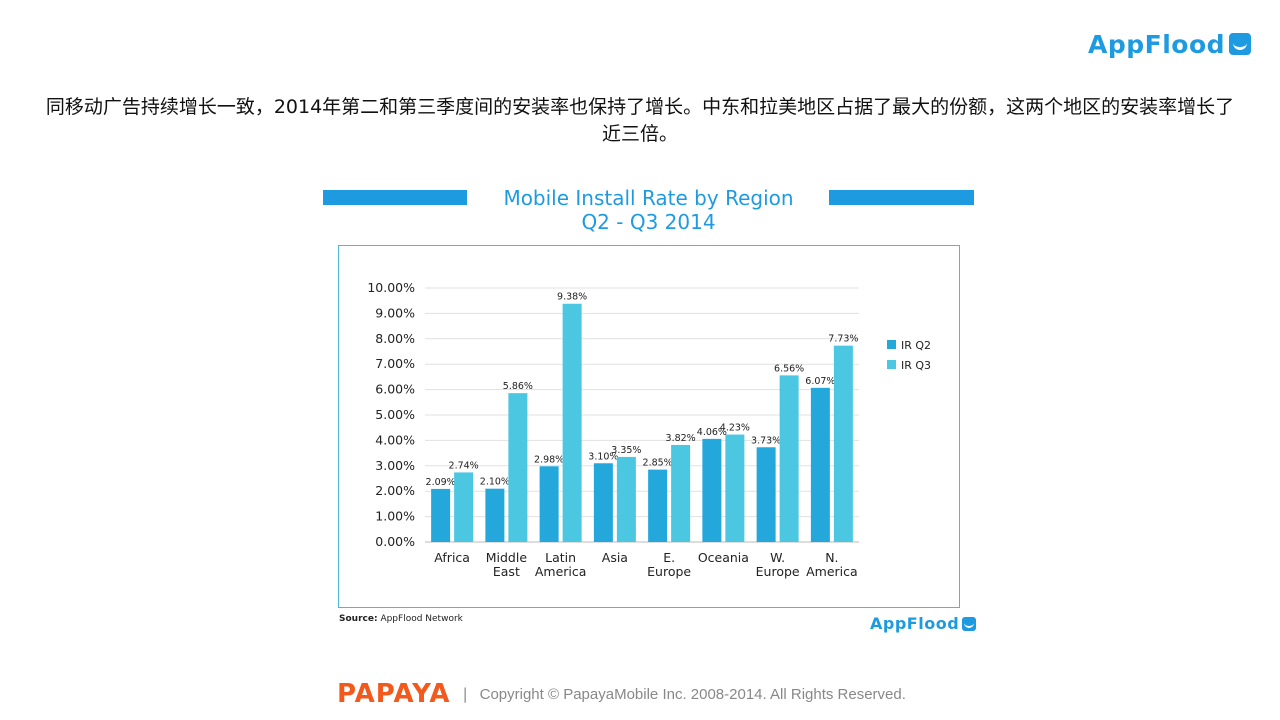 The width and height of the screenshot is (1280, 720). Describe the element at coordinates (648, 198) in the screenshot. I see `chart-title: Mobile Install Rate by Region` at that location.